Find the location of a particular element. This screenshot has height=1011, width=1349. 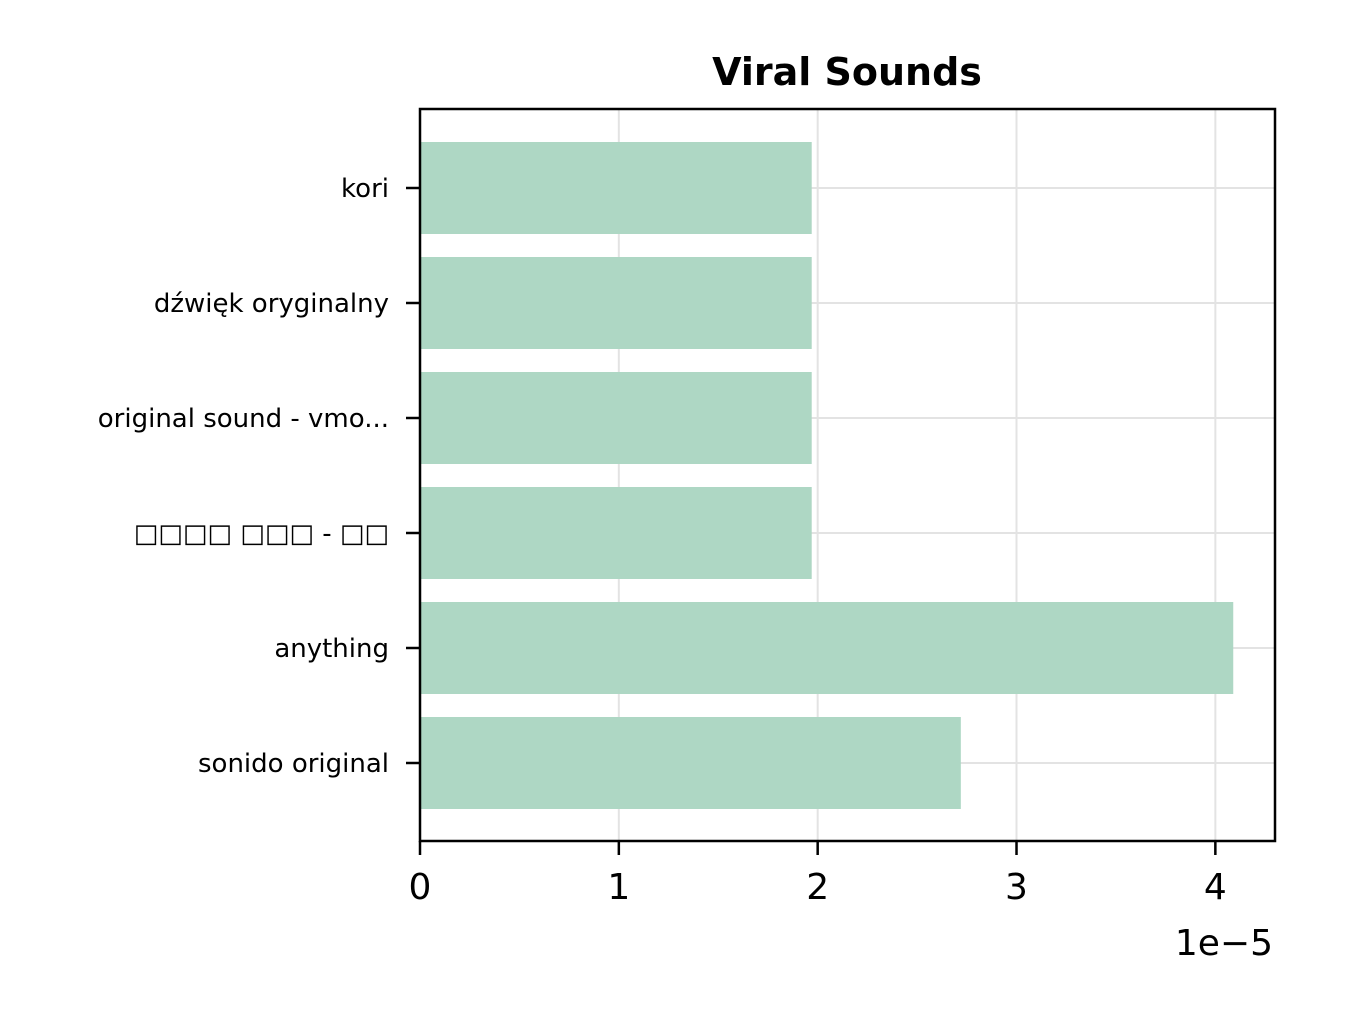

x-axis-offset-label: 1e−5 is located at coordinates (1224, 943).